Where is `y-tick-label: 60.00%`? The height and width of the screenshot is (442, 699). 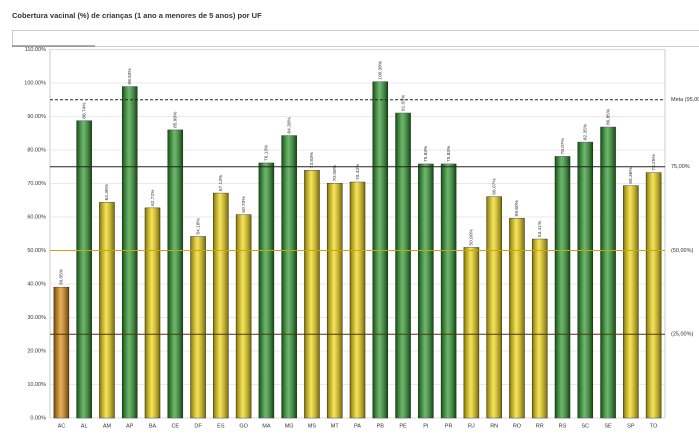 y-tick-label: 60.00% is located at coordinates (36, 217).